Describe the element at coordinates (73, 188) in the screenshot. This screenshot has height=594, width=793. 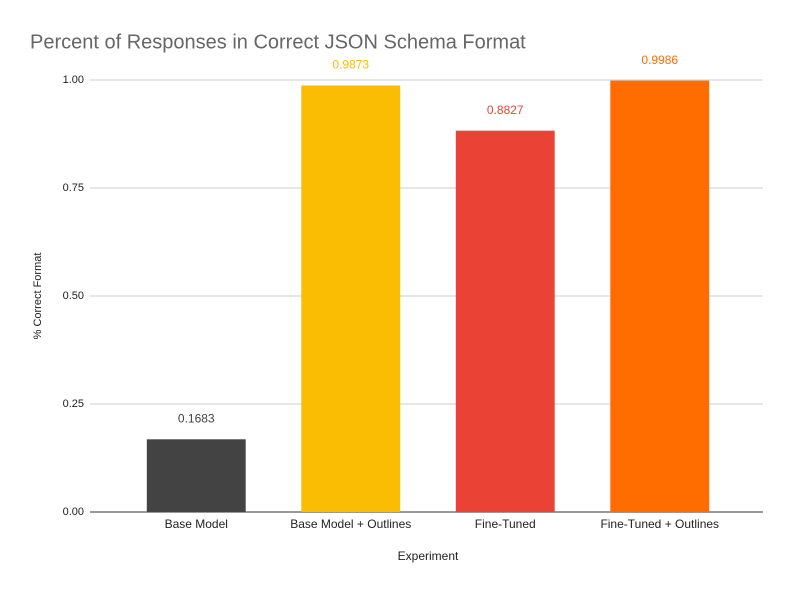
I see `y-tick-label: 0.75` at that location.